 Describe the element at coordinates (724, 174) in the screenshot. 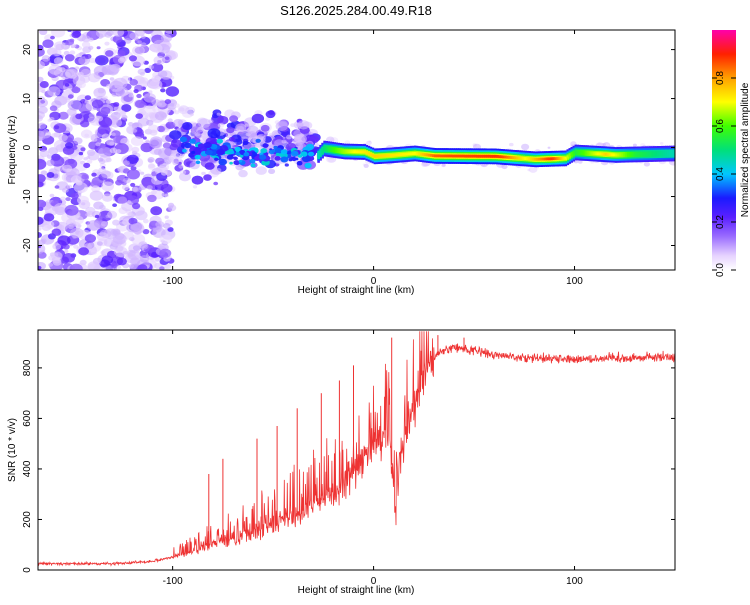

I see `colorbar-ticks: 0.0 0.2 0.4 0.6 0.8` at that location.